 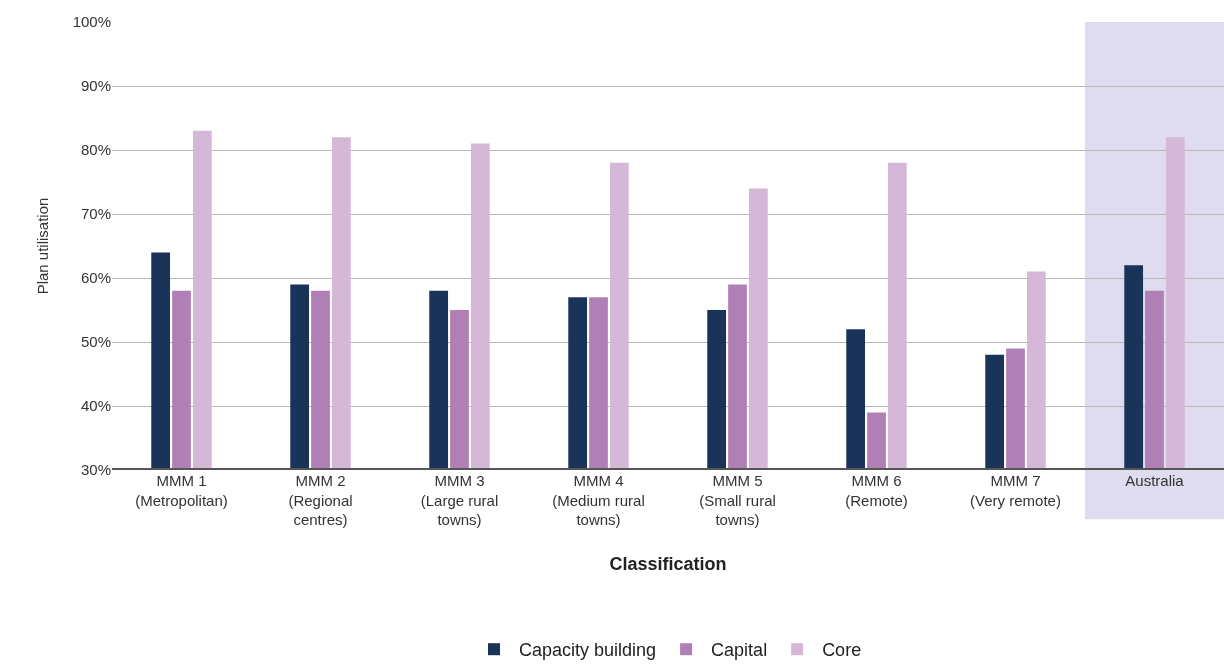 I want to click on y-tick-label: 90%, so click(x=95, y=86).